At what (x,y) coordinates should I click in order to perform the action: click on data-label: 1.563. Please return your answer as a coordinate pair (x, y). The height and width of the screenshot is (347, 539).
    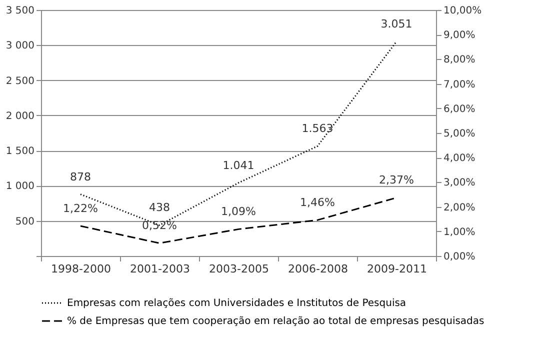
    Looking at the image, I should click on (318, 129).